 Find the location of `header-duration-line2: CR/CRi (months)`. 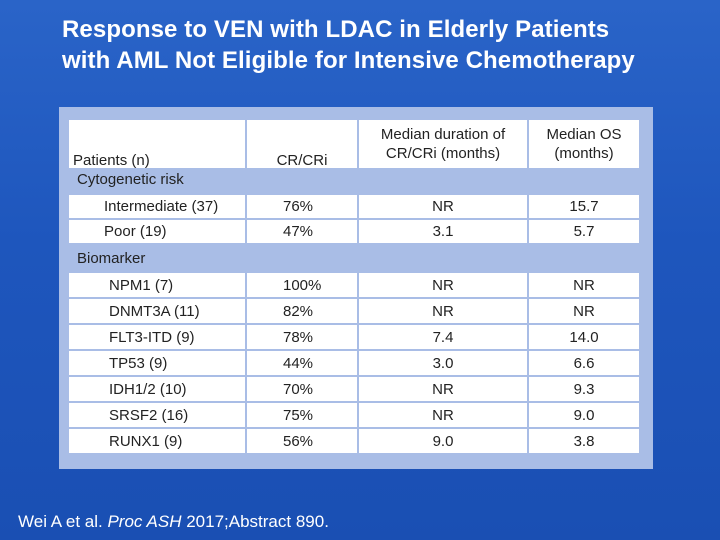

header-duration-line2: CR/CRi (months) is located at coordinates (443, 153).